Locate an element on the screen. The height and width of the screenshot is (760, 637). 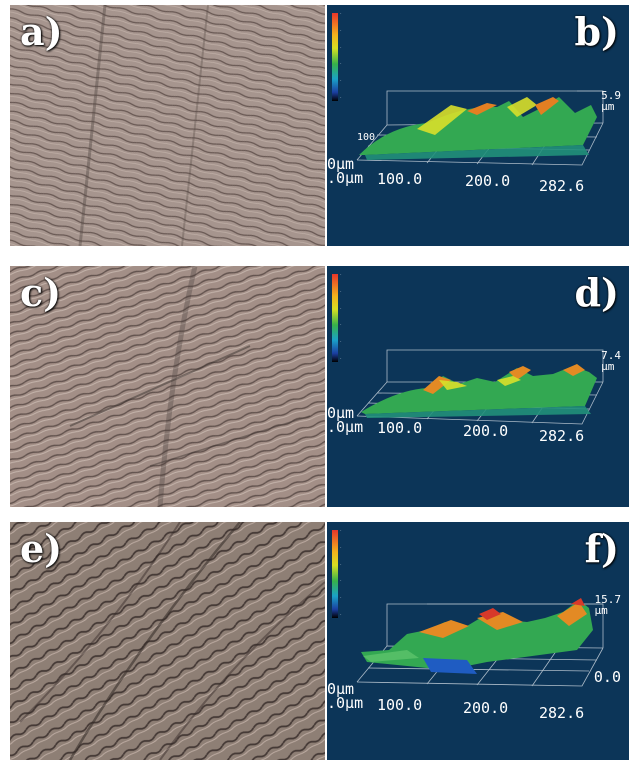
z-max-value: 7.4 is located at coordinates (611, 355).